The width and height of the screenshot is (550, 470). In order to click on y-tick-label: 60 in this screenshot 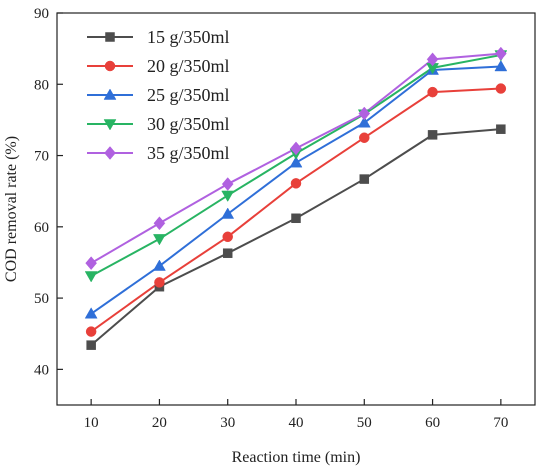, I will do `click(41, 228)`.